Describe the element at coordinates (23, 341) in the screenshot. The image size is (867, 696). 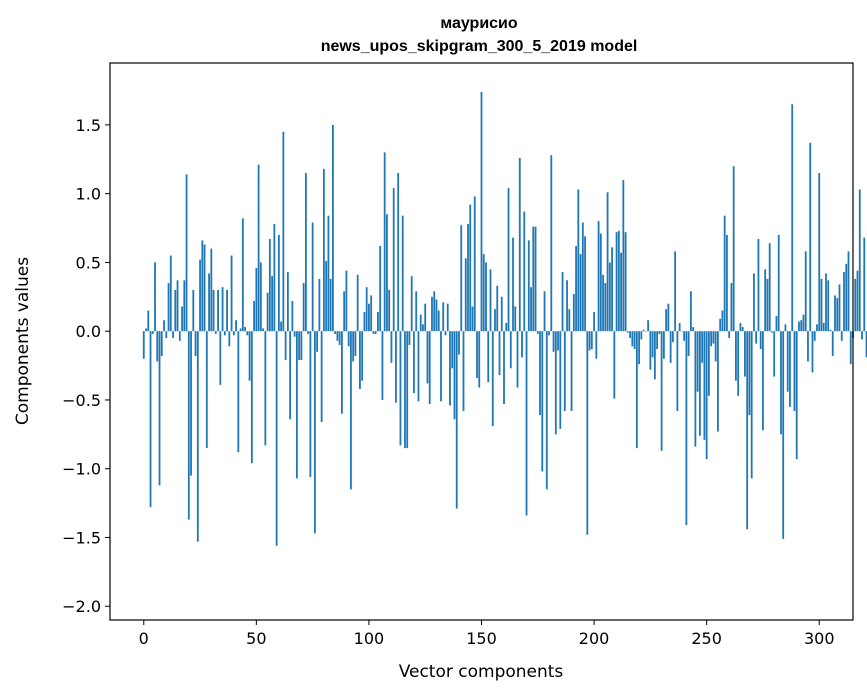
I see `y-axis-label: Components values` at that location.